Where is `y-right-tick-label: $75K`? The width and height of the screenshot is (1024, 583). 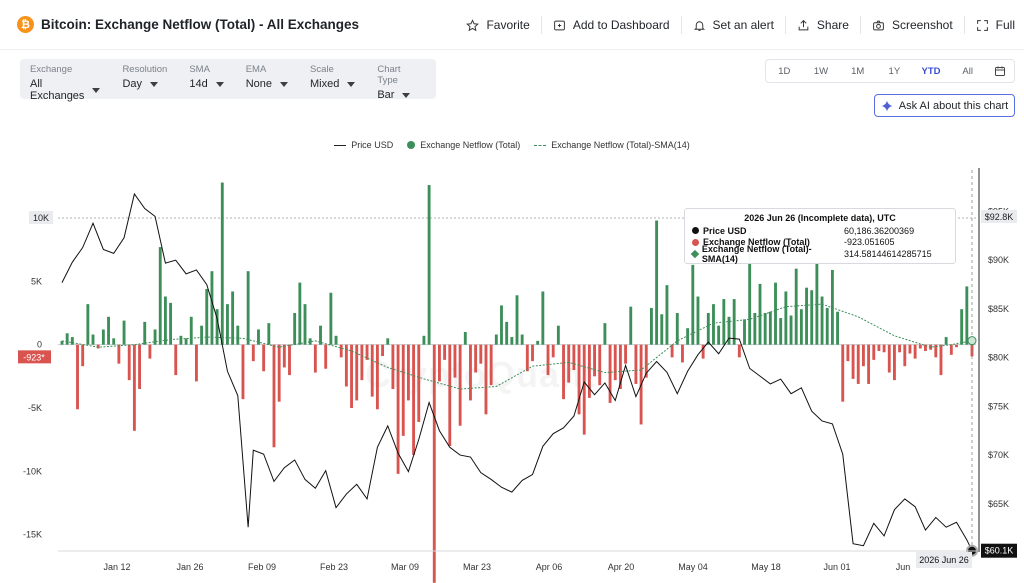 y-right-tick-label: $75K is located at coordinates (998, 406).